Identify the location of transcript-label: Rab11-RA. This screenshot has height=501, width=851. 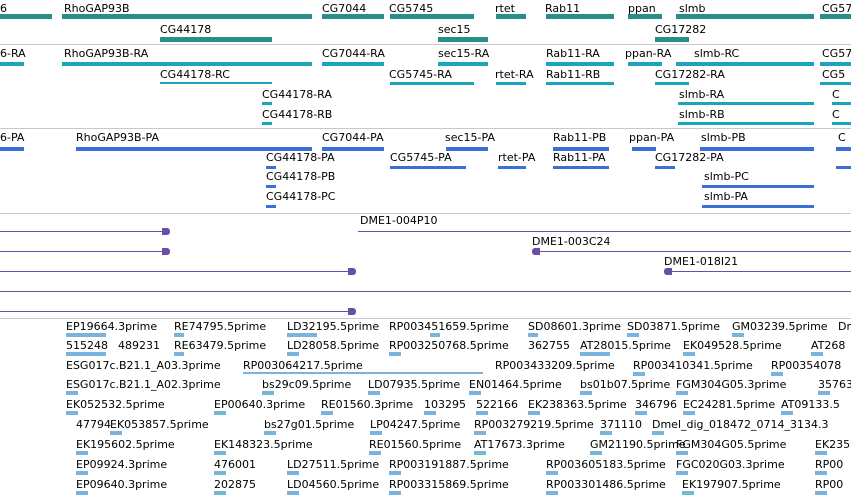
(573, 53).